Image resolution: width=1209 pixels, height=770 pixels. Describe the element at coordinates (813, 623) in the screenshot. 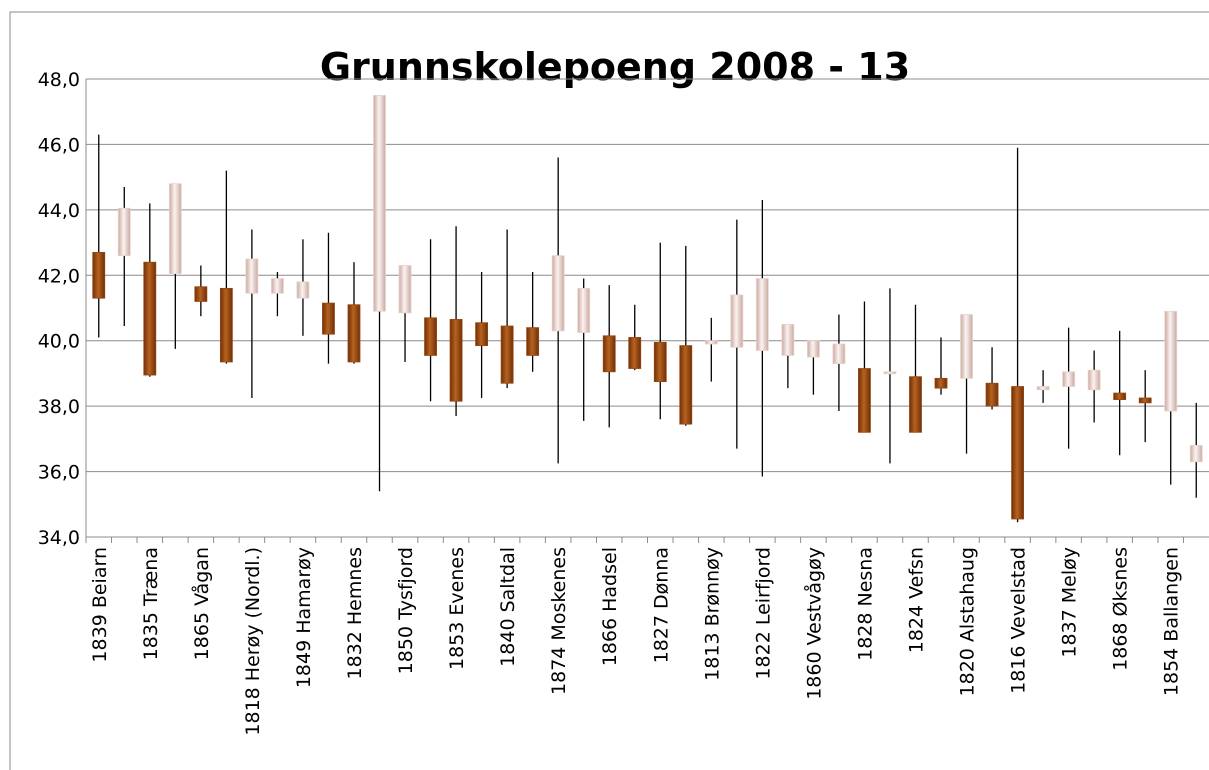

I see `x-tick-label: 1860 Vestvågøy` at that location.